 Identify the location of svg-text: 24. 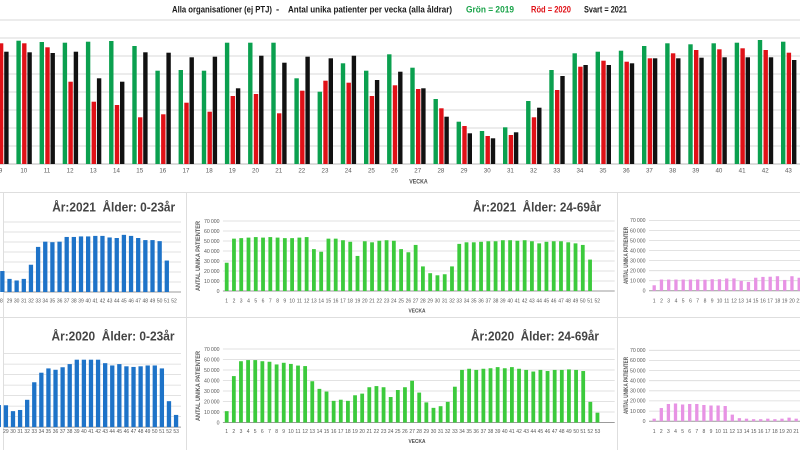
(348, 171).